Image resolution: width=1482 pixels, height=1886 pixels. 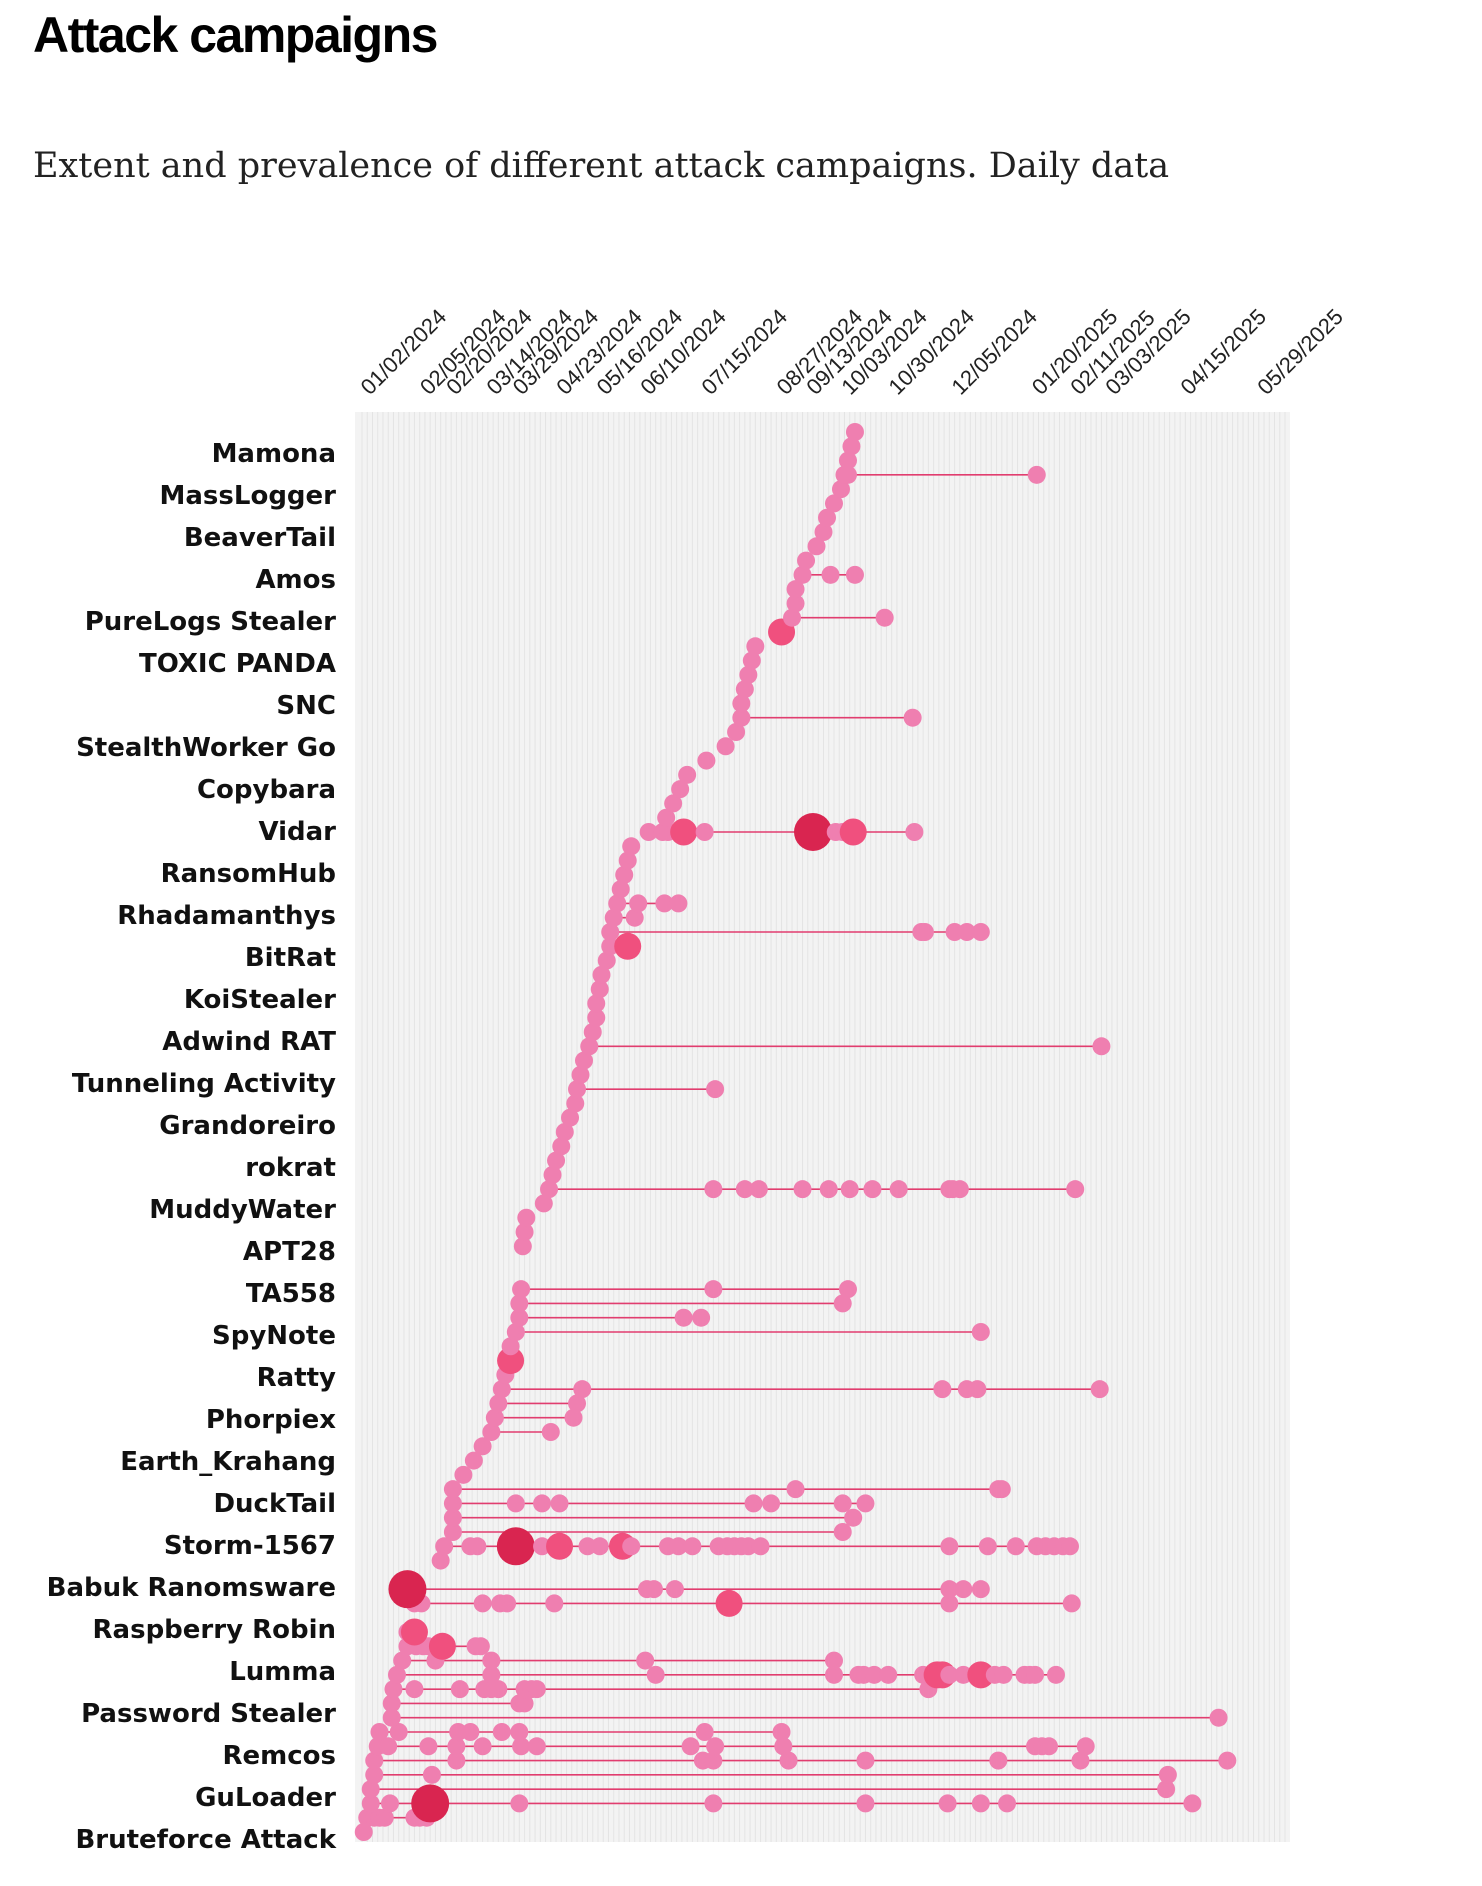 What do you see at coordinates (204, 1084) in the screenshot?
I see `campaign-label: Tunneling Activity` at bounding box center [204, 1084].